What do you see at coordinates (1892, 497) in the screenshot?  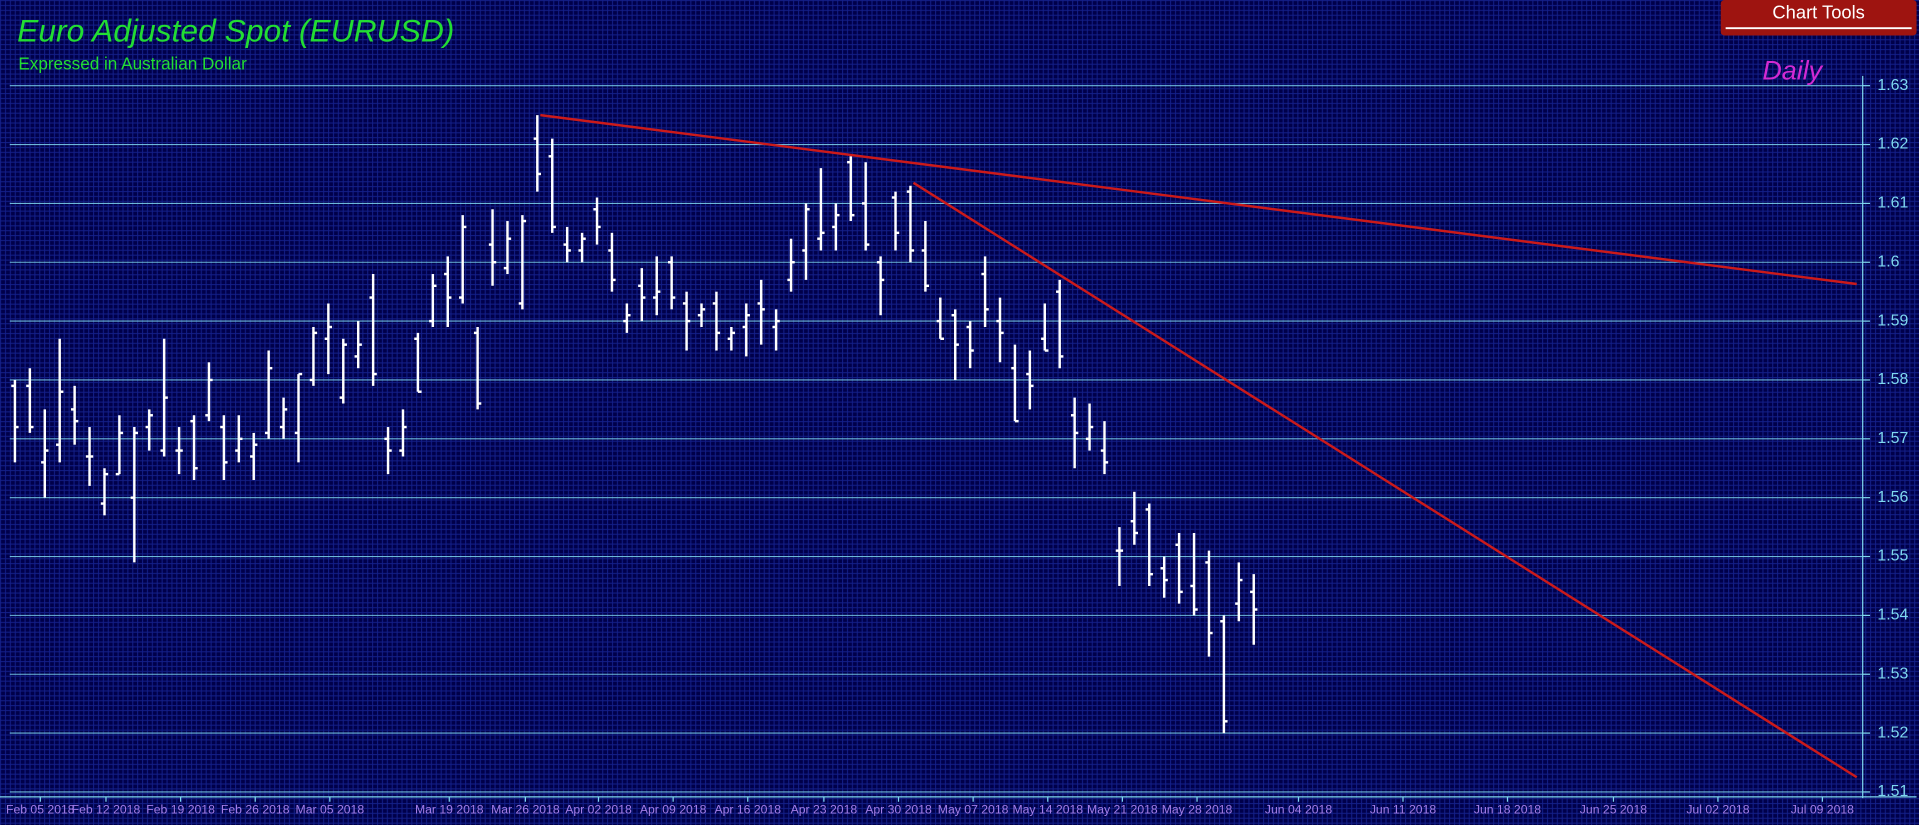 I see `y-tick-label: 1.56` at bounding box center [1892, 497].